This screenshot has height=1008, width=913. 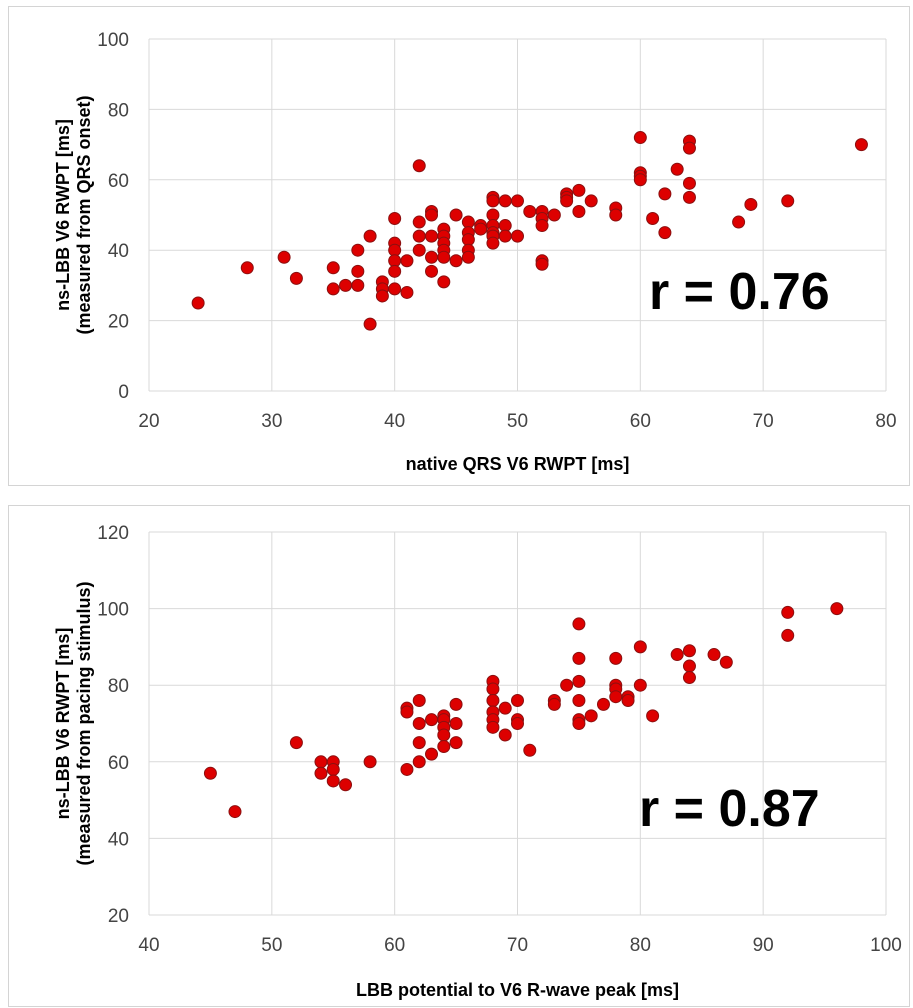 I want to click on y-tick-labels: 20 40 60 80 100 120, so click(x=113, y=725).